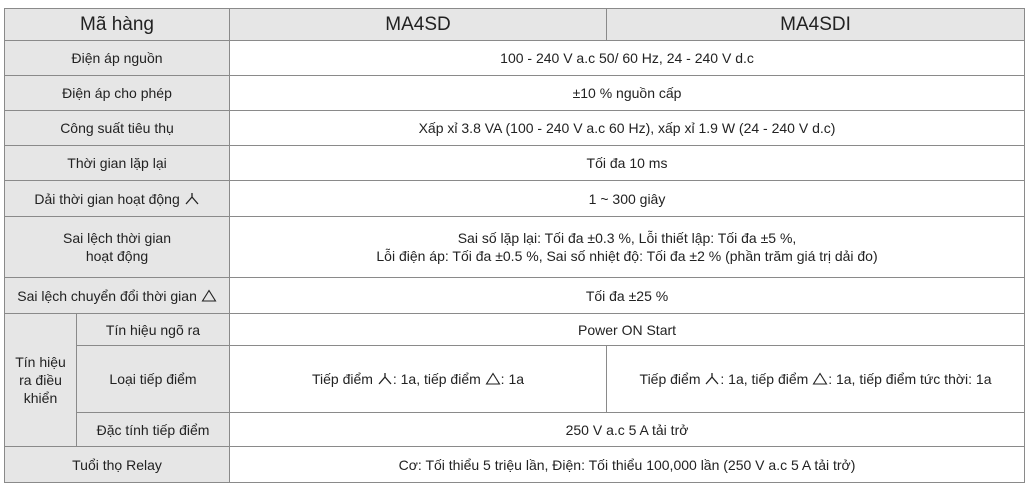 Image resolution: width=1028 pixels, height=490 pixels. What do you see at coordinates (107, 295) in the screenshot?
I see `transfer-error-label-text: Sai lệch chuyển đổi thời gian` at bounding box center [107, 295].